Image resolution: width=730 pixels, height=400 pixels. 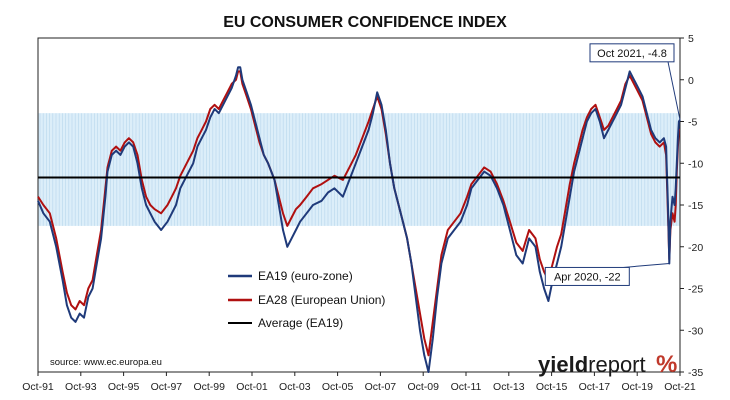 I want to click on y-tick-label: 0, so click(x=691, y=81).